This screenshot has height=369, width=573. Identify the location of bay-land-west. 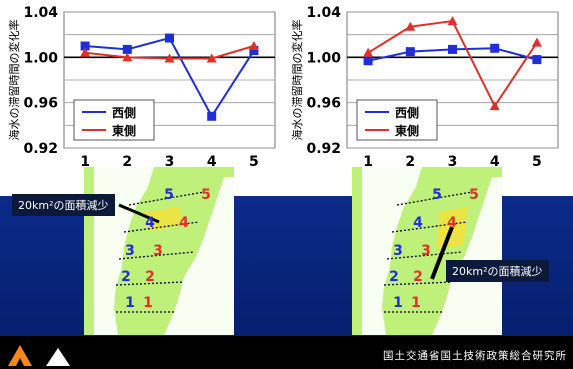
(392, 251).